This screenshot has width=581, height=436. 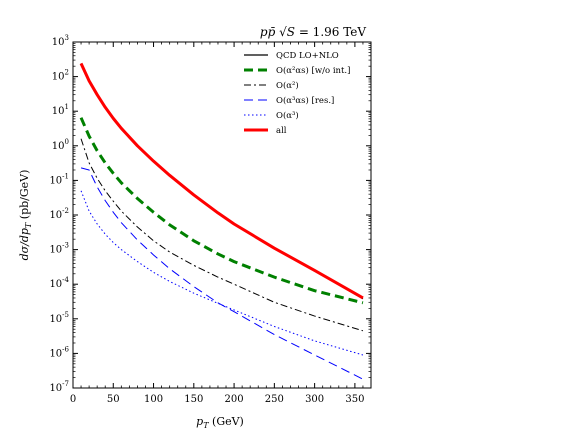 I want to click on legend-label-1: O(α²αs) [w/o int.], so click(x=313, y=70).